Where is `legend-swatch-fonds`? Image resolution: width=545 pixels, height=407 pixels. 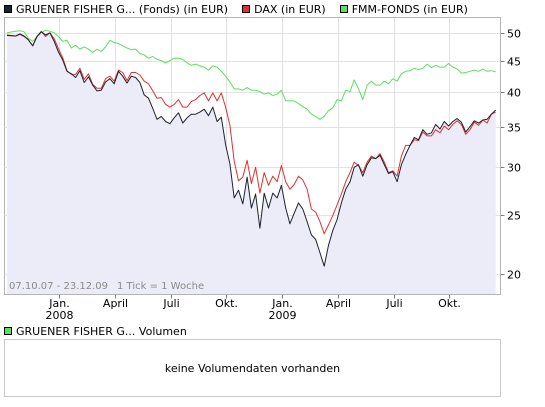 legend-swatch-fonds is located at coordinates (8, 9).